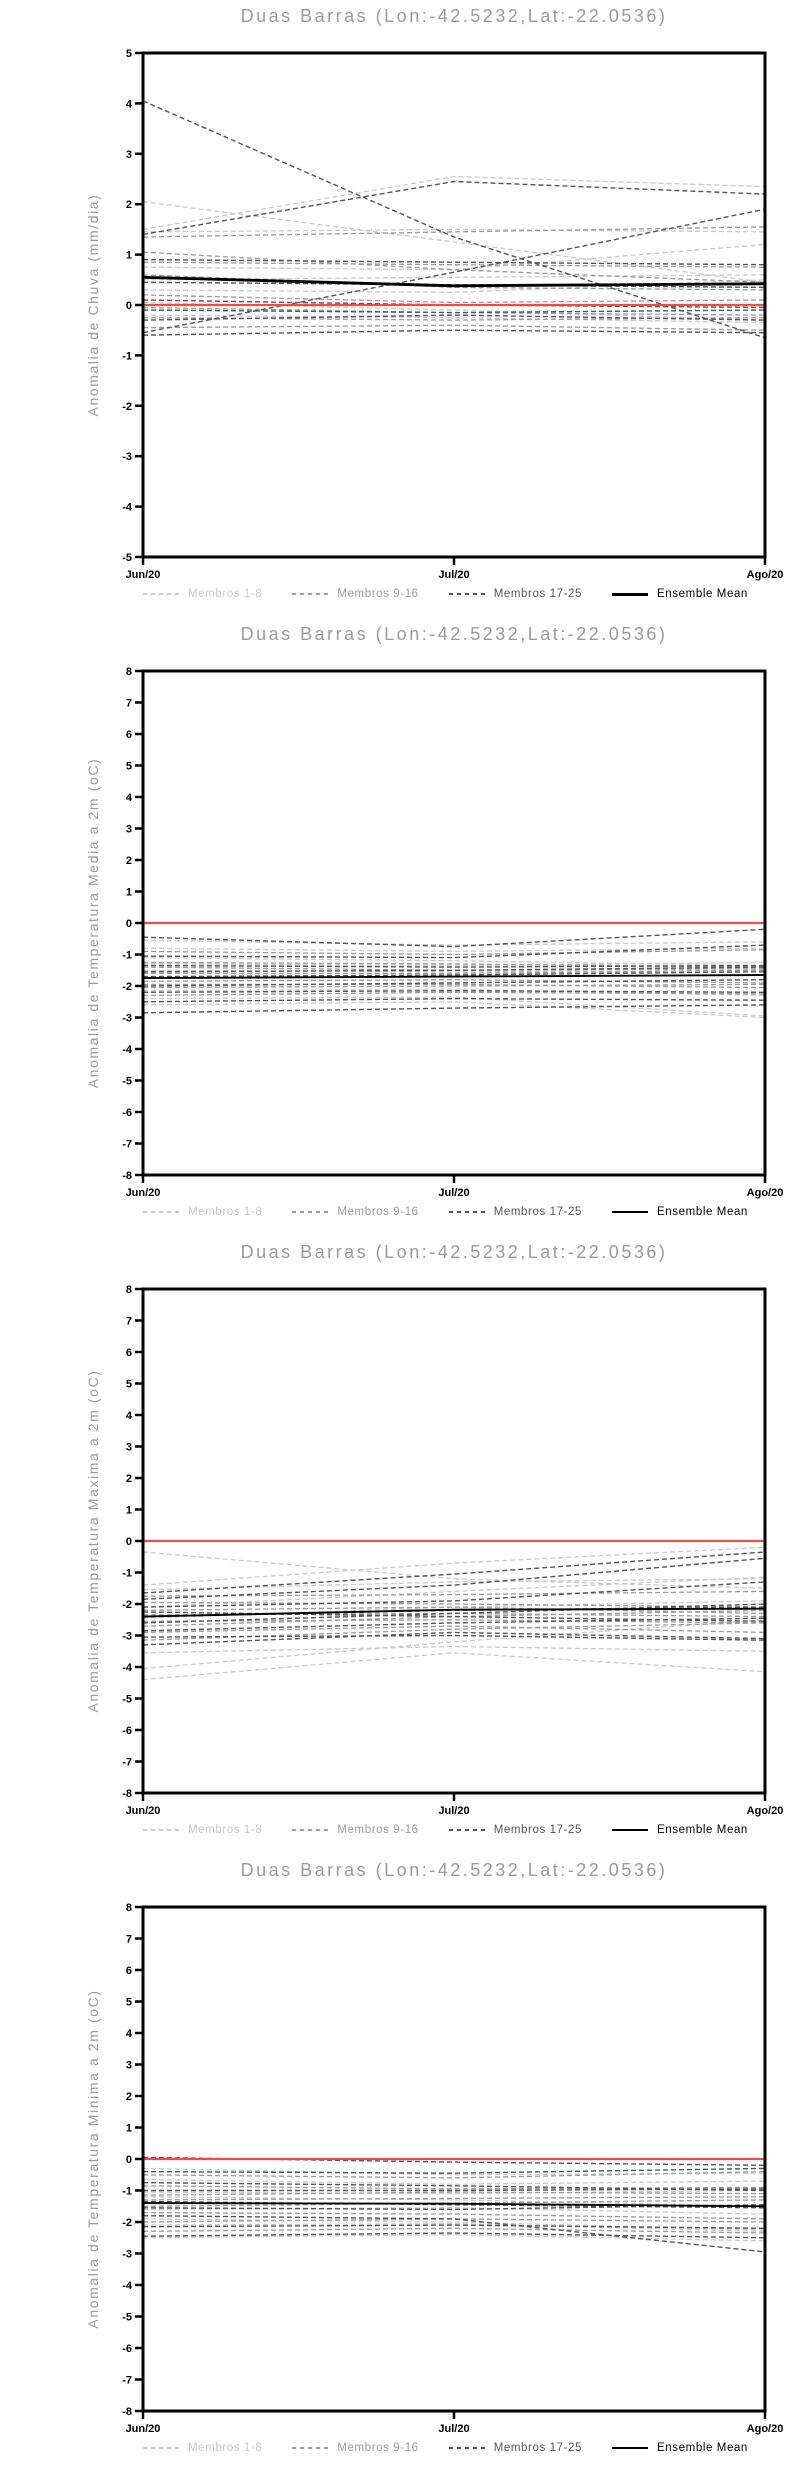 The image size is (800, 2472). What do you see at coordinates (127, 508) in the screenshot?
I see `svg-text: -4` at bounding box center [127, 508].